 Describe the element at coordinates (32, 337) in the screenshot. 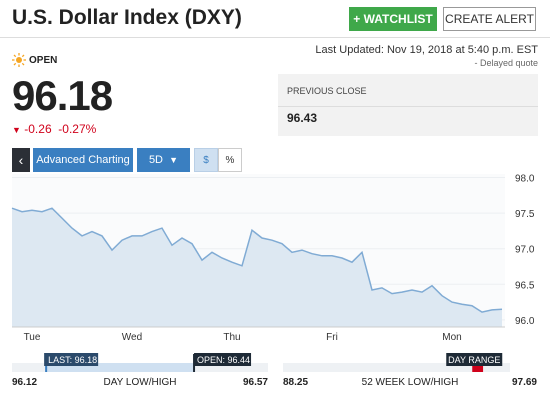

I see `x-tick-label: Tue` at that location.